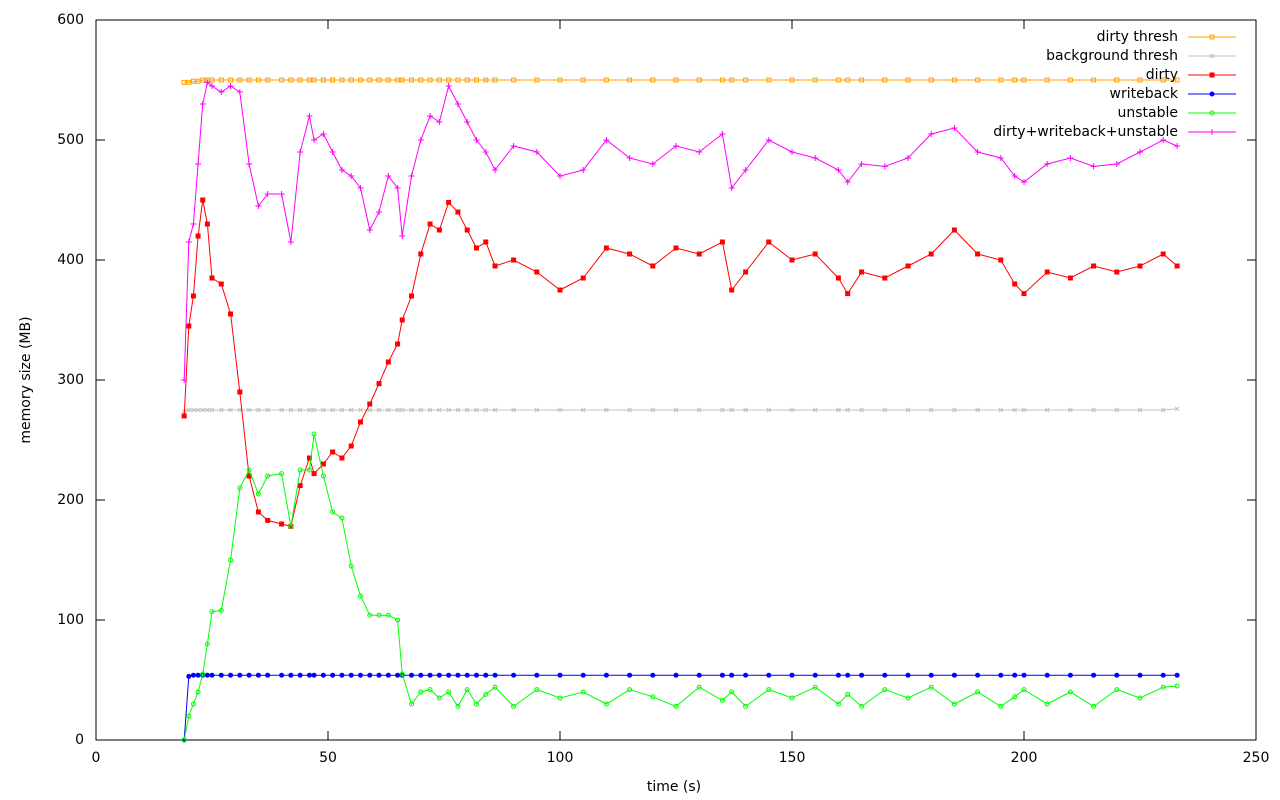  I want to click on y-tick-label: 200, so click(70, 500).